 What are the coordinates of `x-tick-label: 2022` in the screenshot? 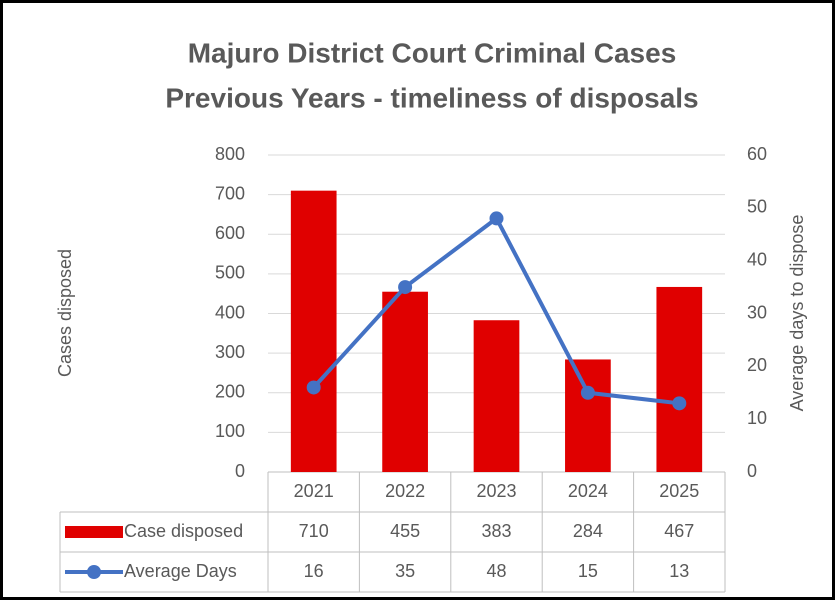 It's located at (405, 491).